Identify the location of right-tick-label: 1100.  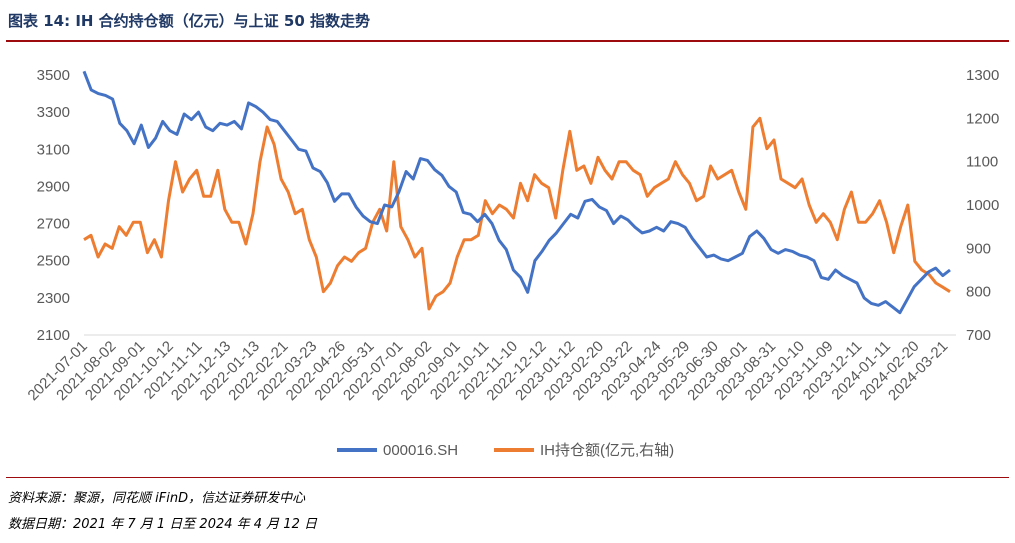
(982, 162).